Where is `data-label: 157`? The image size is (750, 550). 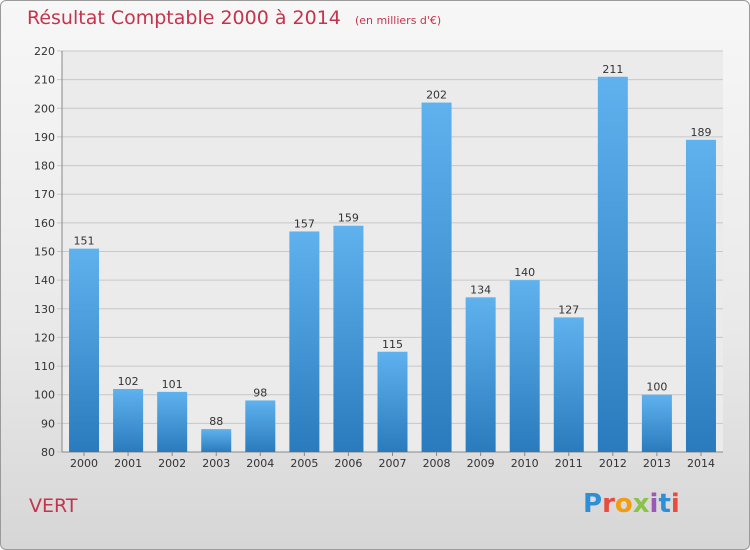
data-label: 157 is located at coordinates (304, 223).